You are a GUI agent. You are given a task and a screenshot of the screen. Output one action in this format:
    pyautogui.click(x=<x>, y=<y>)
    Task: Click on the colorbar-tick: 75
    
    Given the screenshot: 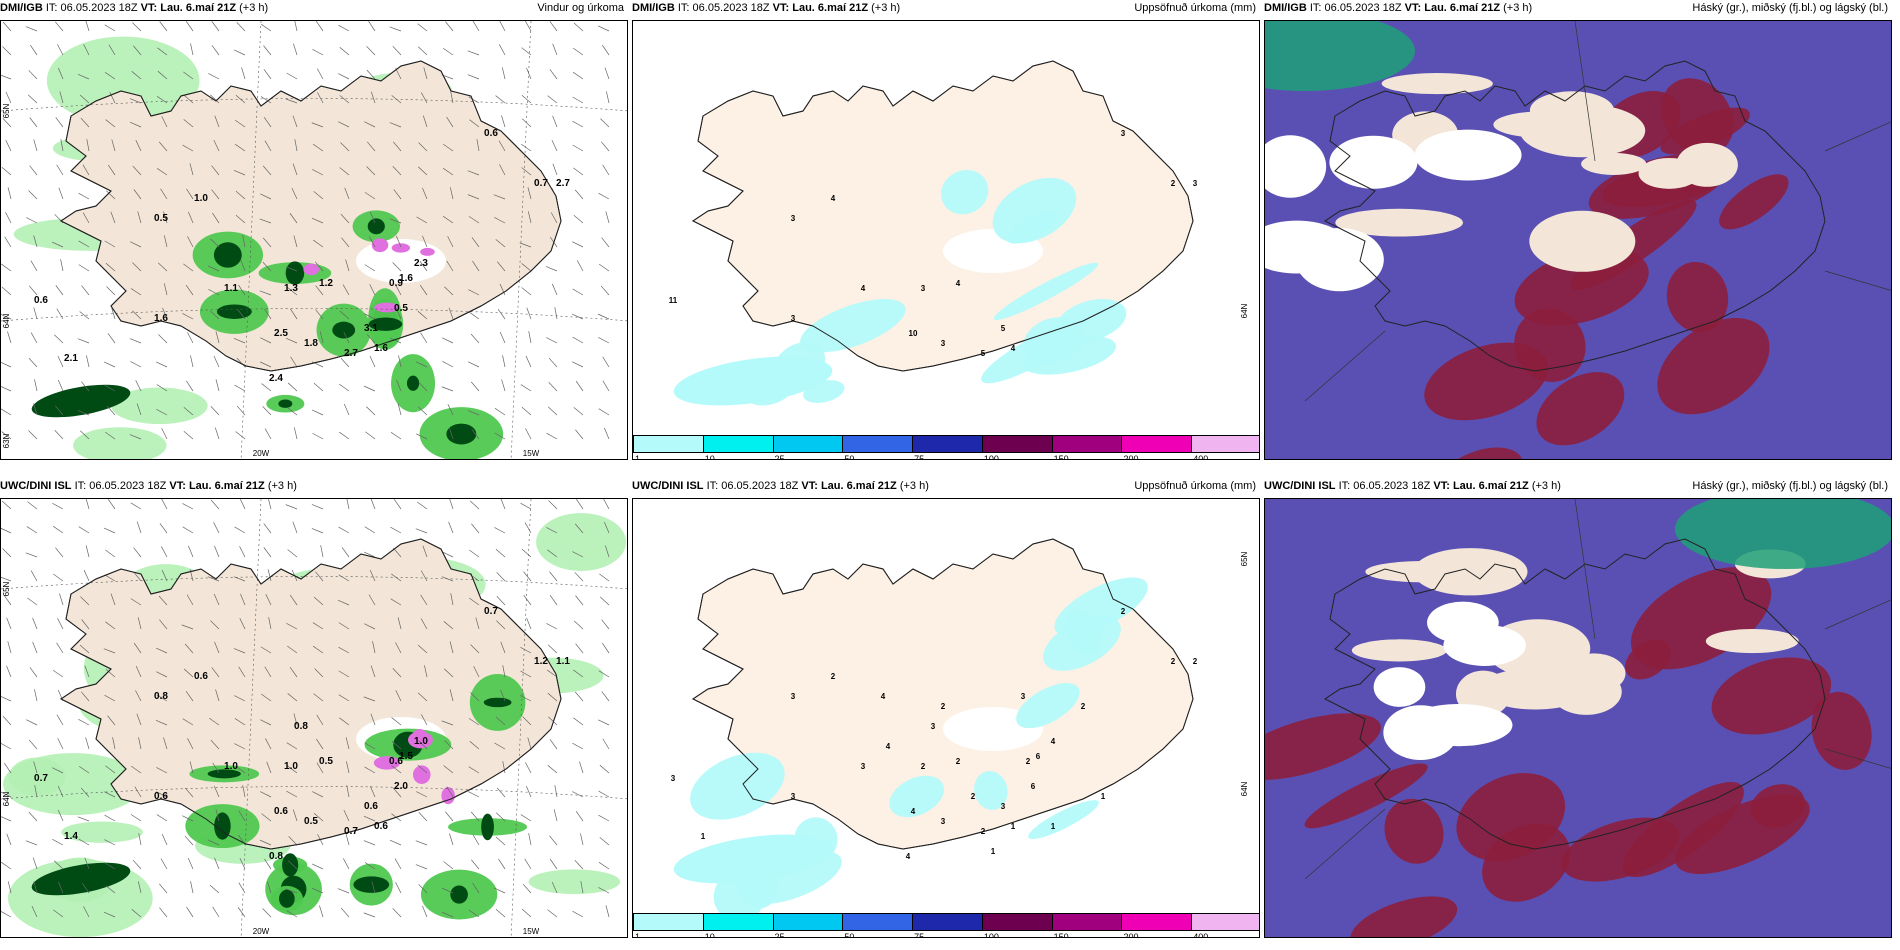 What is the action you would take?
    pyautogui.click(x=919, y=457)
    